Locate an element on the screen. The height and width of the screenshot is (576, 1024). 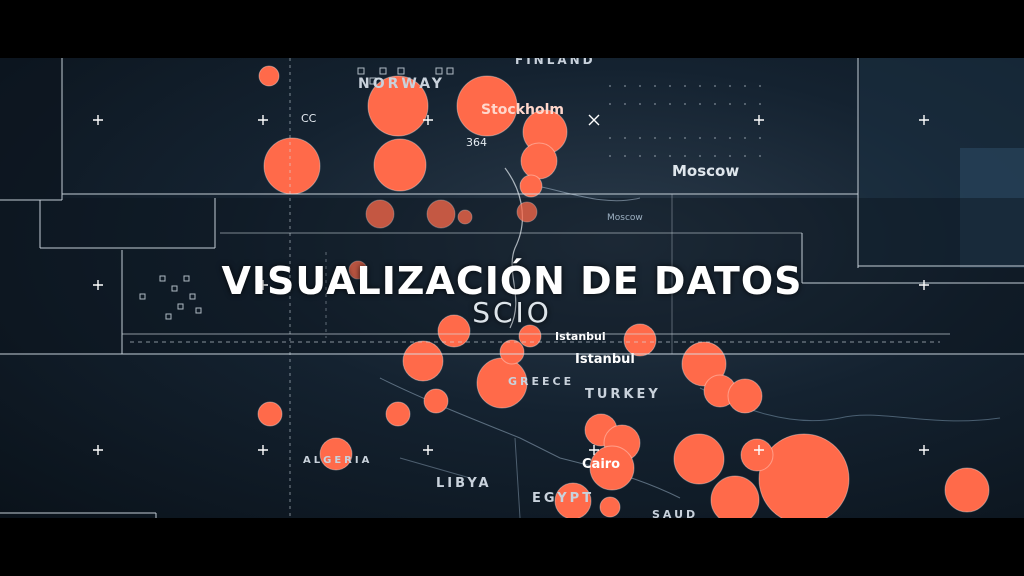
label-cairo: Cairo is located at coordinates (601, 464).